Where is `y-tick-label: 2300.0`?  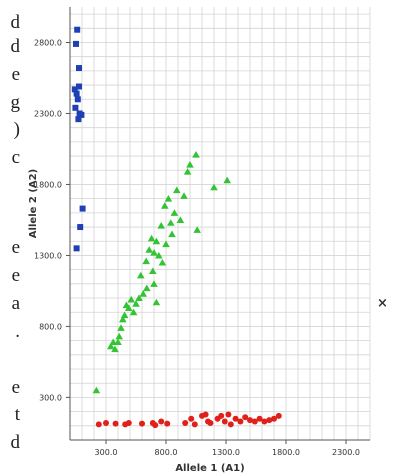
y-tick-label: 2300.0 is located at coordinates (48, 113).